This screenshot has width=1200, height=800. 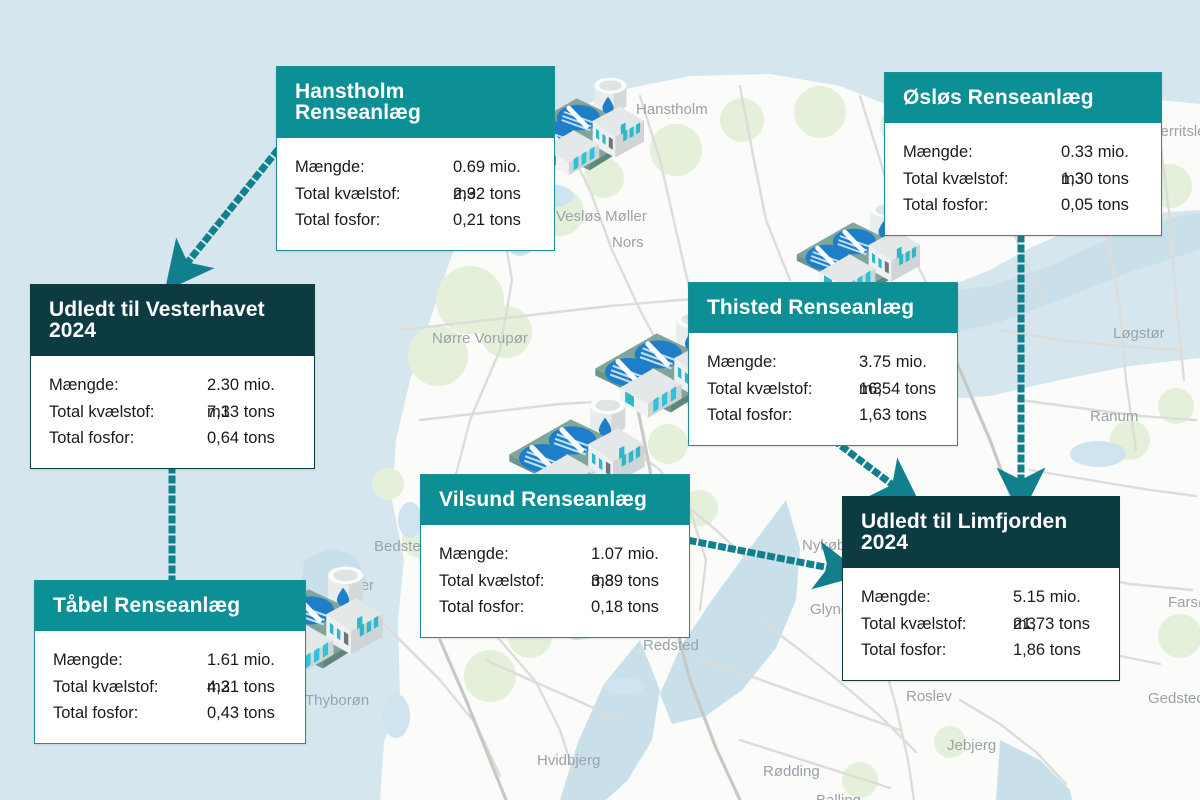 I want to click on row-value: 2,92 tons, so click(x=487, y=193).